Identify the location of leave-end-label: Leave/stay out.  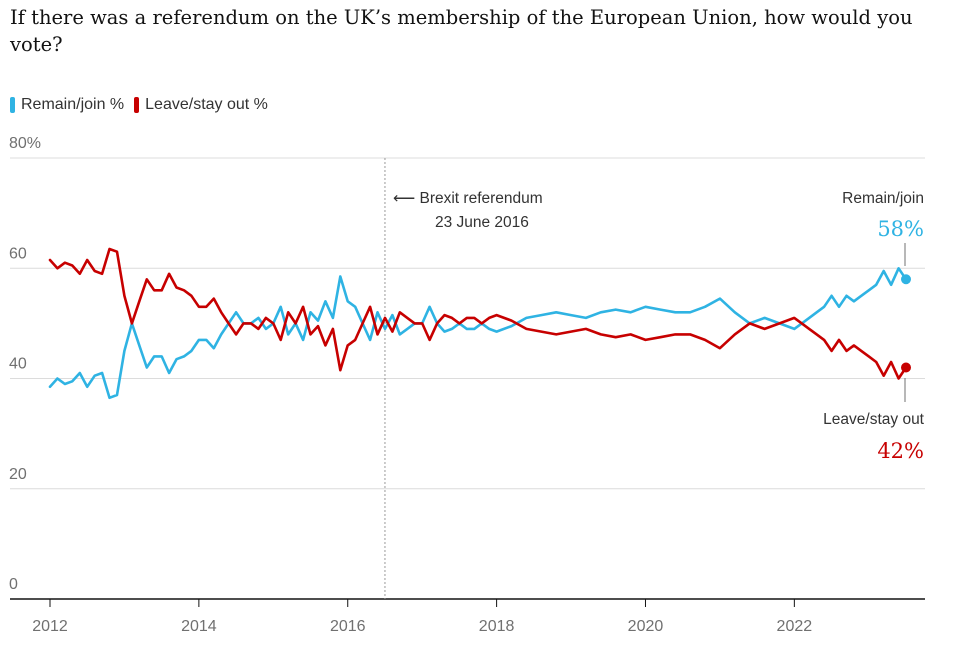
(874, 419).